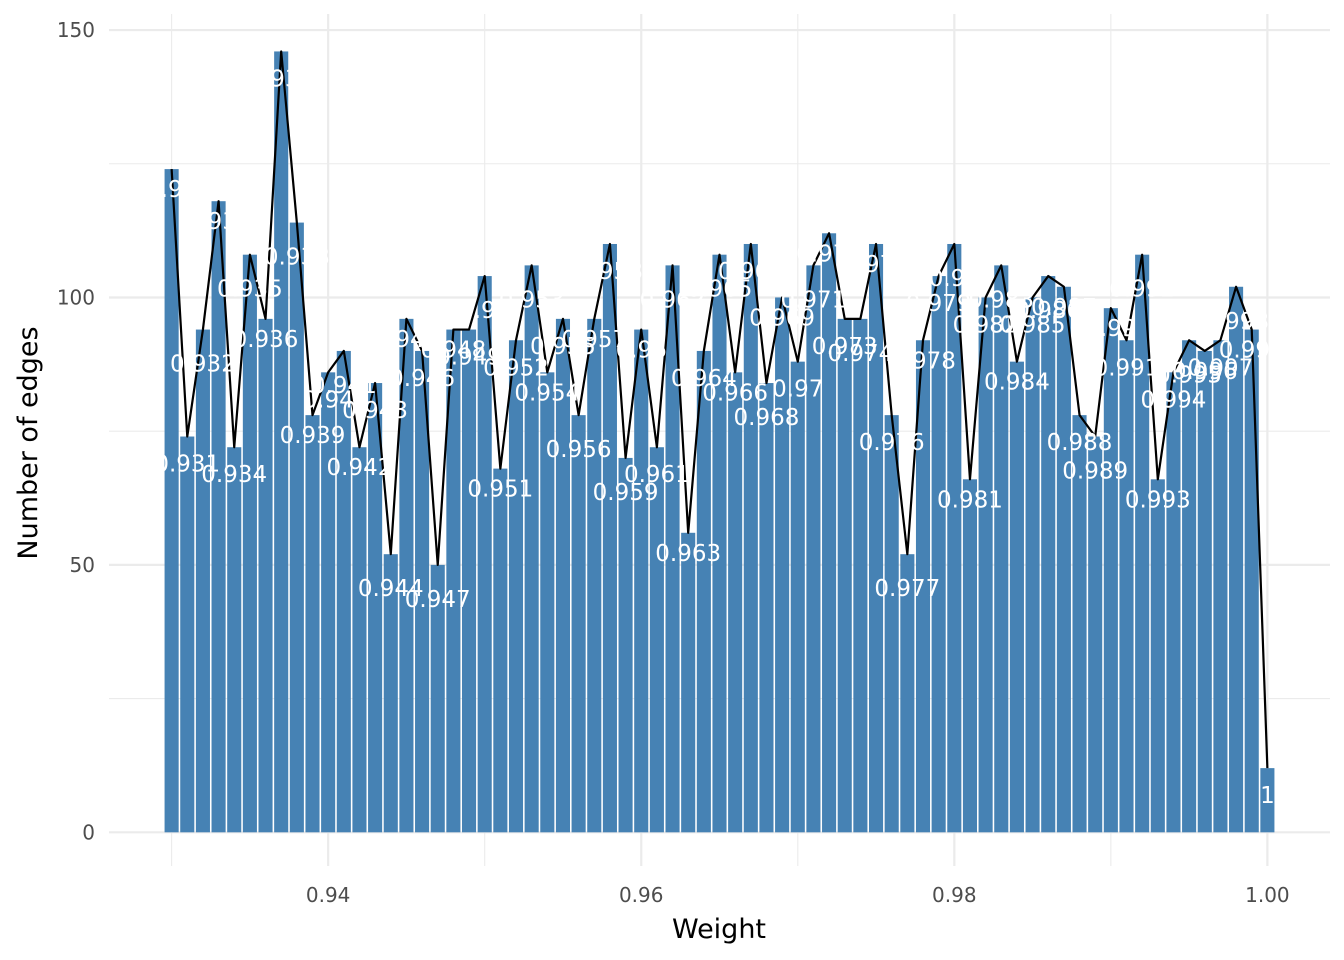 The height and width of the screenshot is (960, 1344). Describe the element at coordinates (328, 400) in the screenshot. I see `bar-value-label: 0.94` at that location.